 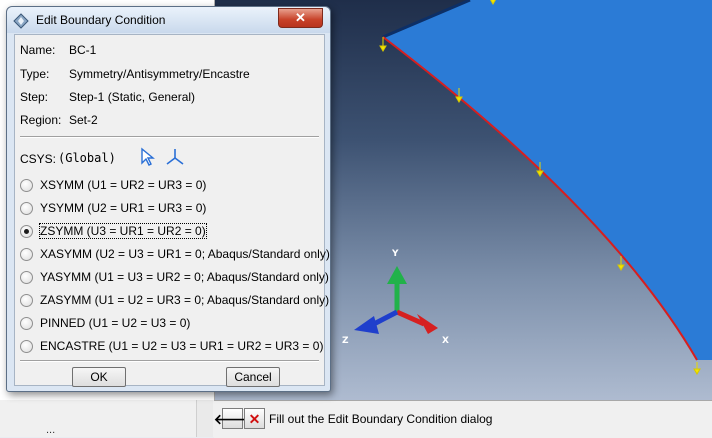 I want to click on step-label: Step:, so click(x=34, y=97).